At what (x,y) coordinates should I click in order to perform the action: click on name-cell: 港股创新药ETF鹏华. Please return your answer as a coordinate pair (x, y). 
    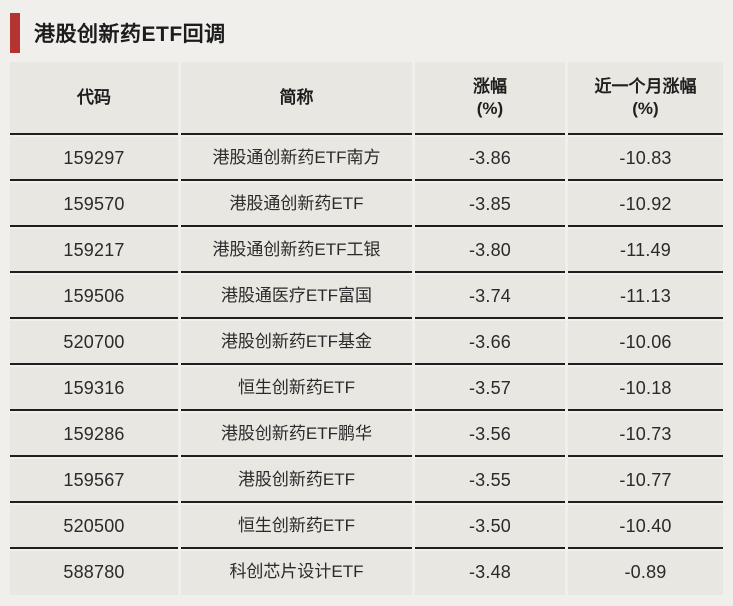
    Looking at the image, I should click on (296, 435).